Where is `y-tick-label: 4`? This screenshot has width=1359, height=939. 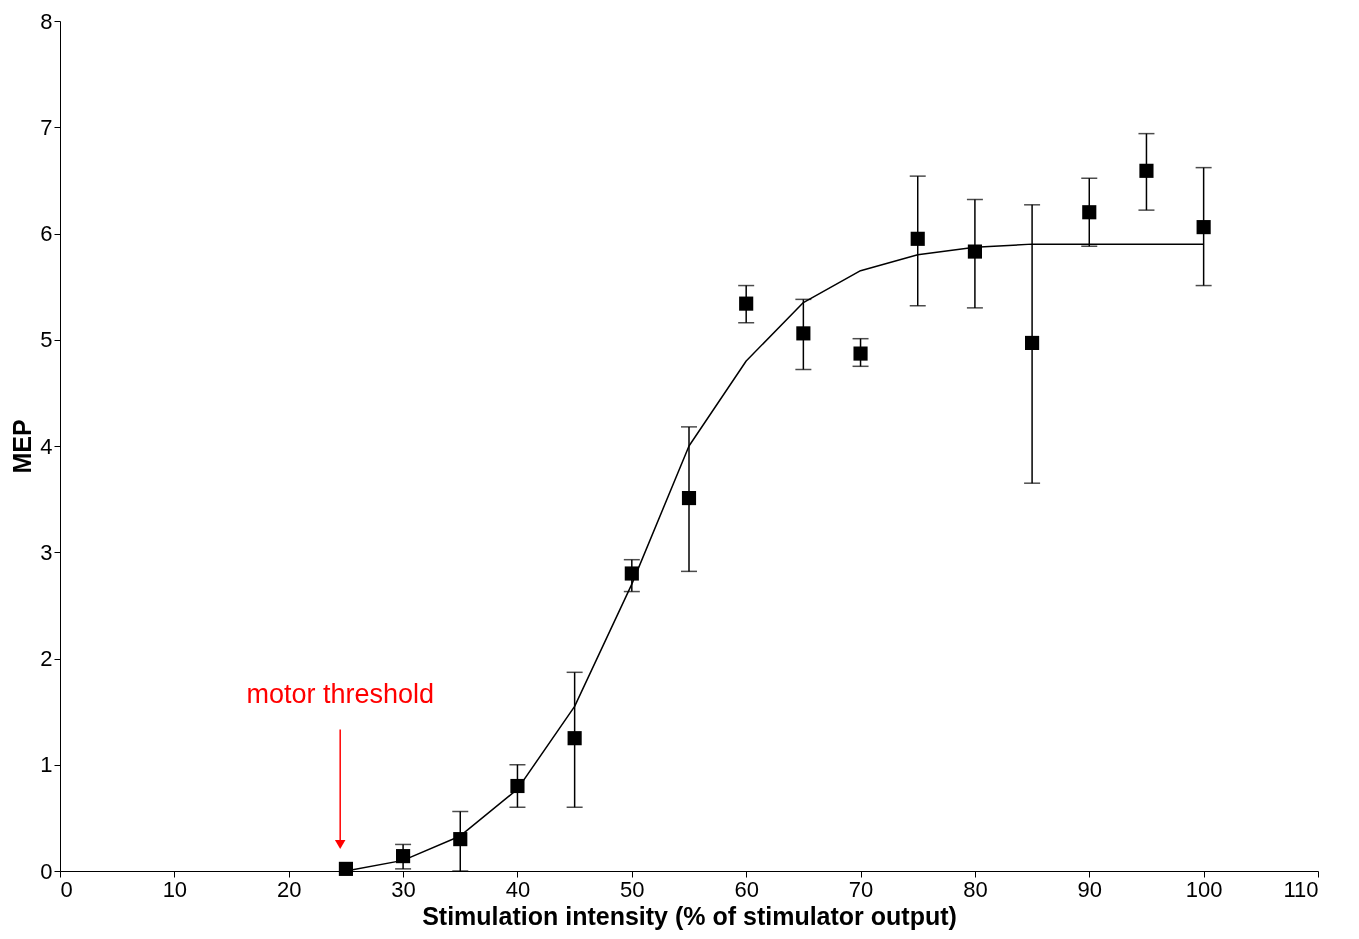
y-tick-label: 4 is located at coordinates (46, 446).